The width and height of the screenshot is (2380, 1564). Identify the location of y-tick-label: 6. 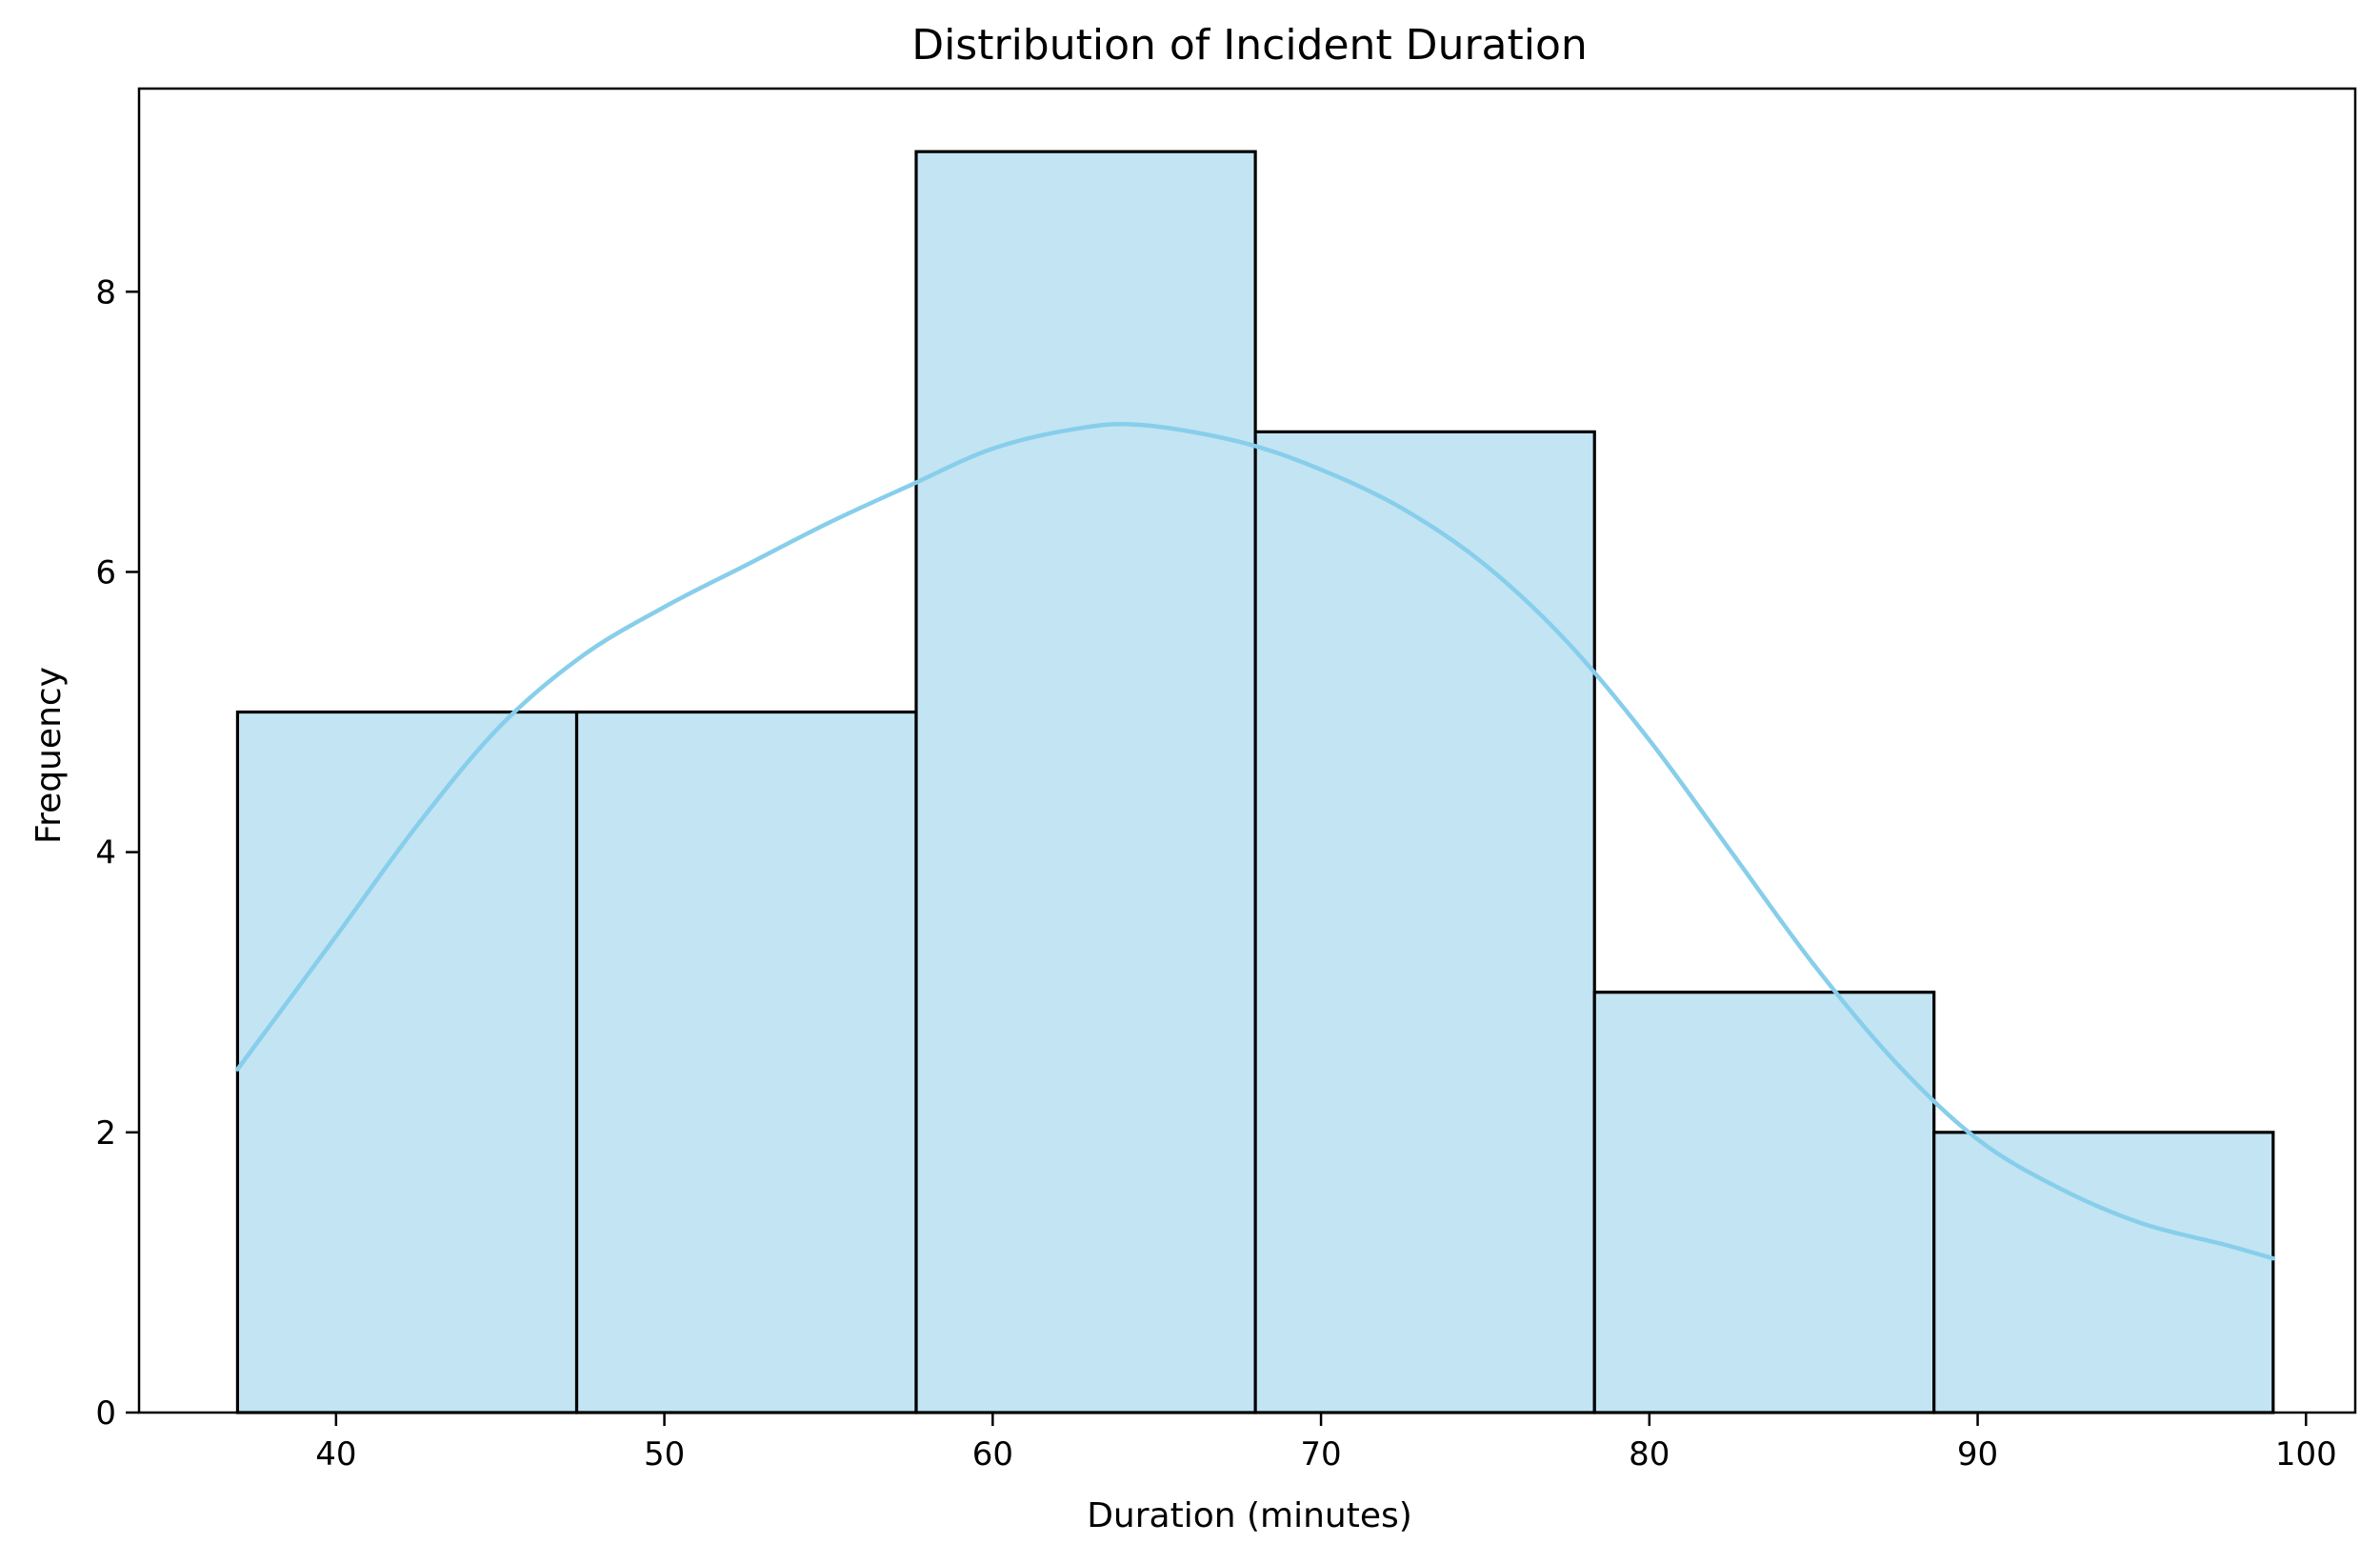
(105, 572).